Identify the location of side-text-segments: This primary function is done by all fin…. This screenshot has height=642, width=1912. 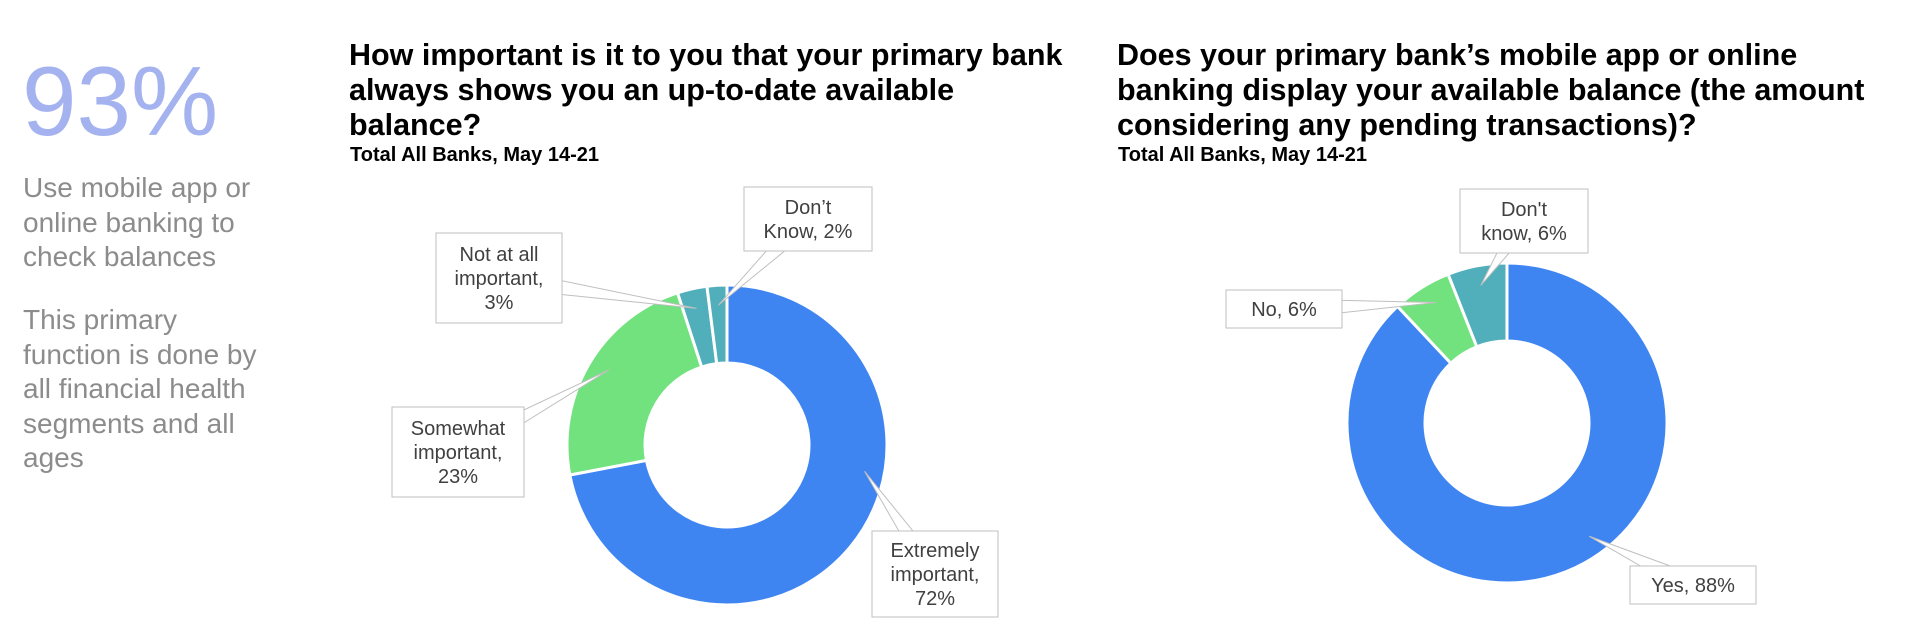
(140, 388).